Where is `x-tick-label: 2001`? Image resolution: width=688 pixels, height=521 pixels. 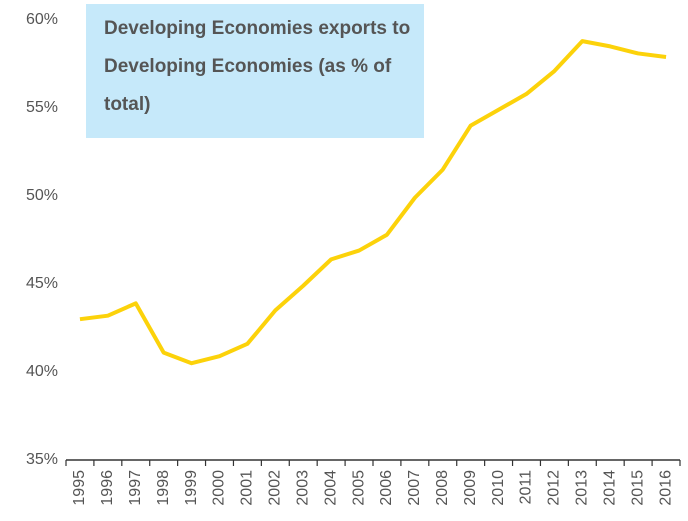
x-tick-label: 2001 is located at coordinates (247, 488).